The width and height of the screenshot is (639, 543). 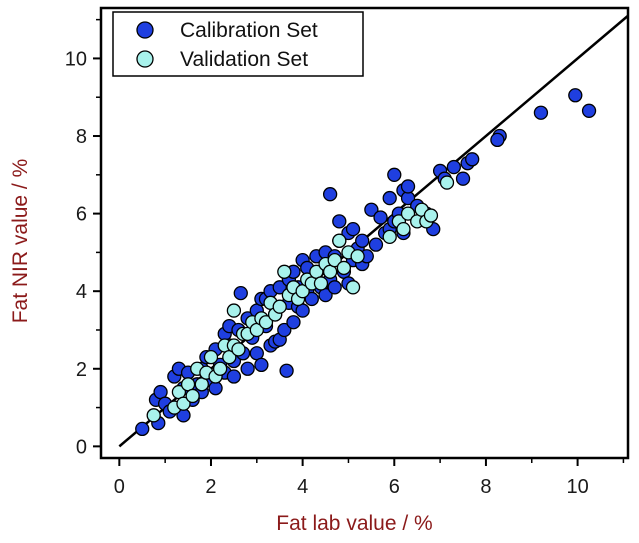 What do you see at coordinates (249, 30) in the screenshot?
I see `legend-label: Calibration Set` at bounding box center [249, 30].